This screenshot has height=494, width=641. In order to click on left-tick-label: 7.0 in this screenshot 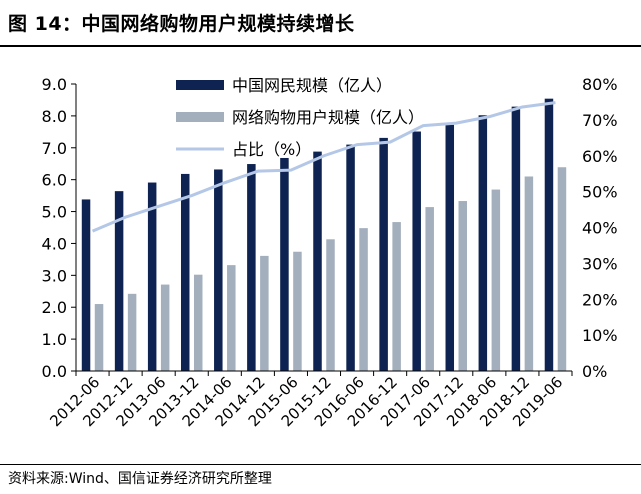, I will do `click(54, 148)`.